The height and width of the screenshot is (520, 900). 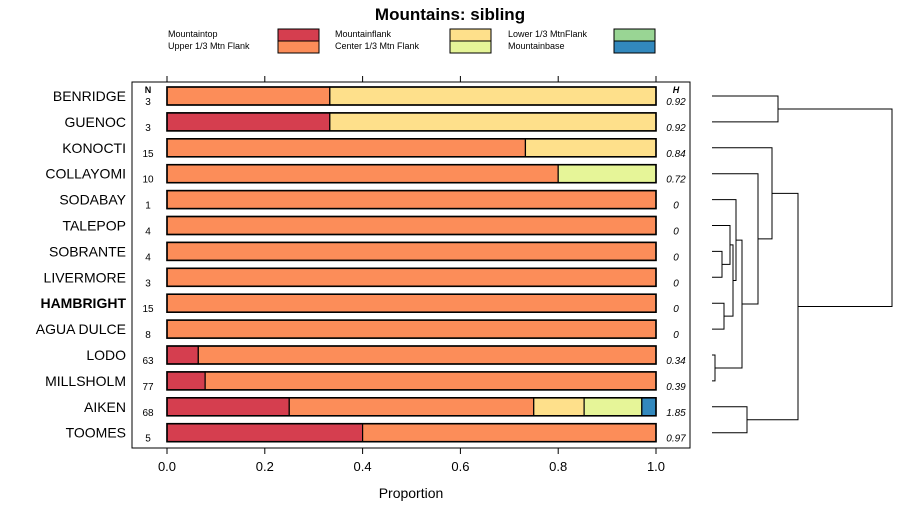 I want to click on bar-row-collayomi, so click(x=411, y=173).